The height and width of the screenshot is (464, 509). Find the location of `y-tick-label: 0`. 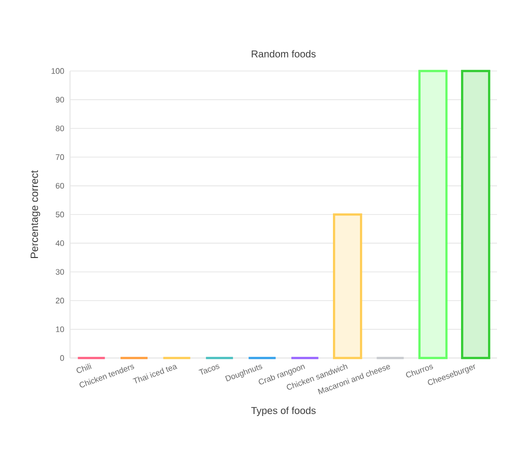

y-tick-label: 0 is located at coordinates (62, 358).